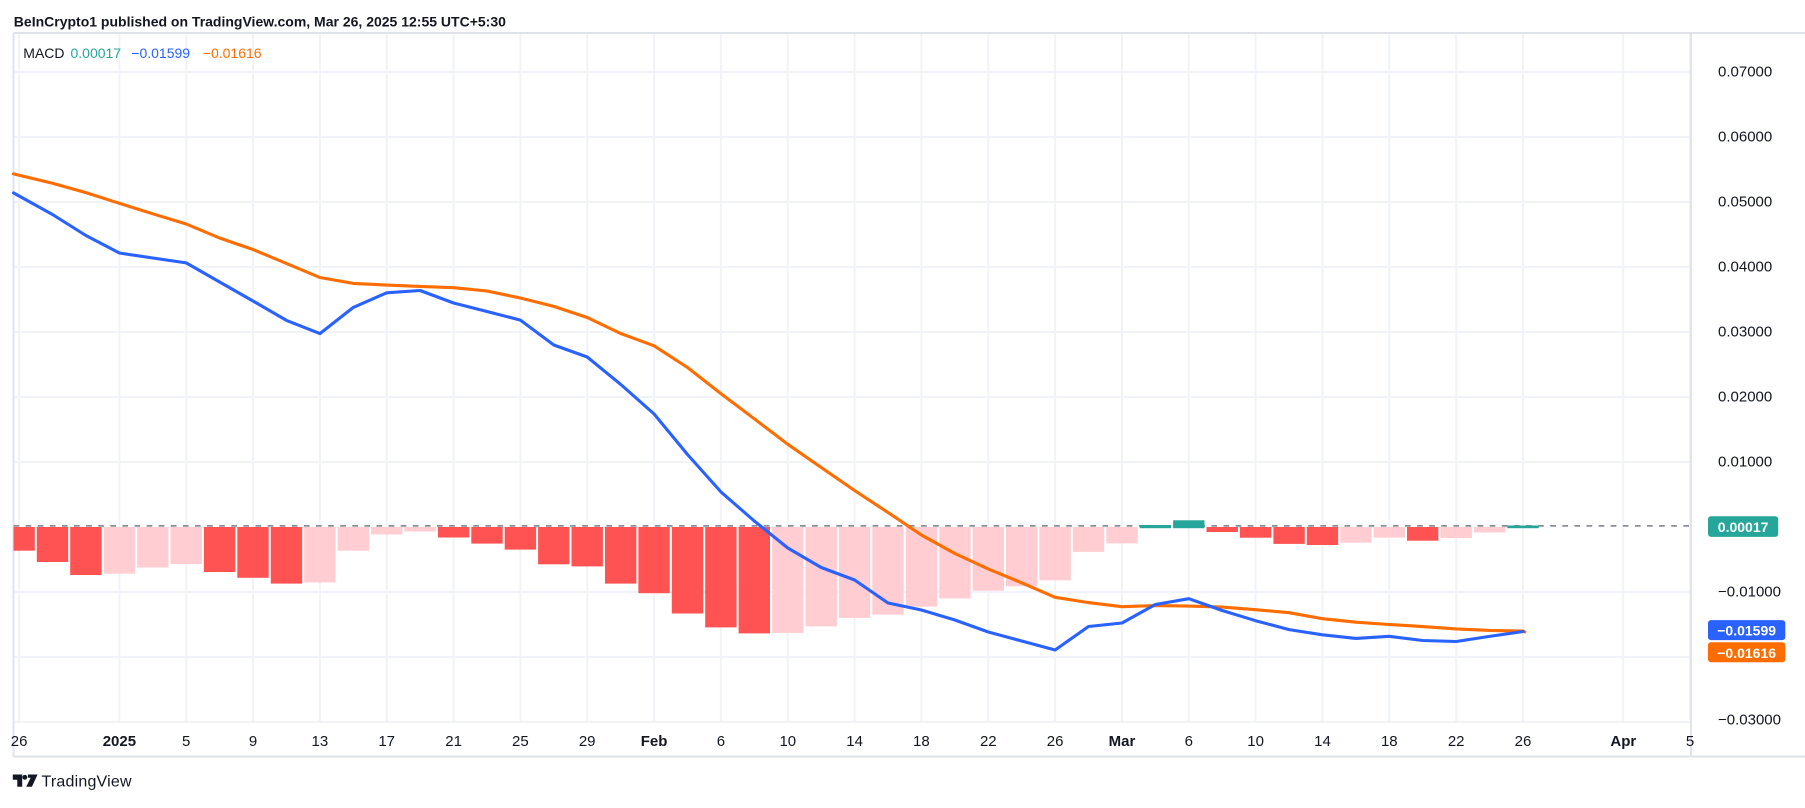  I want to click on svg-text: 17, so click(386, 741).